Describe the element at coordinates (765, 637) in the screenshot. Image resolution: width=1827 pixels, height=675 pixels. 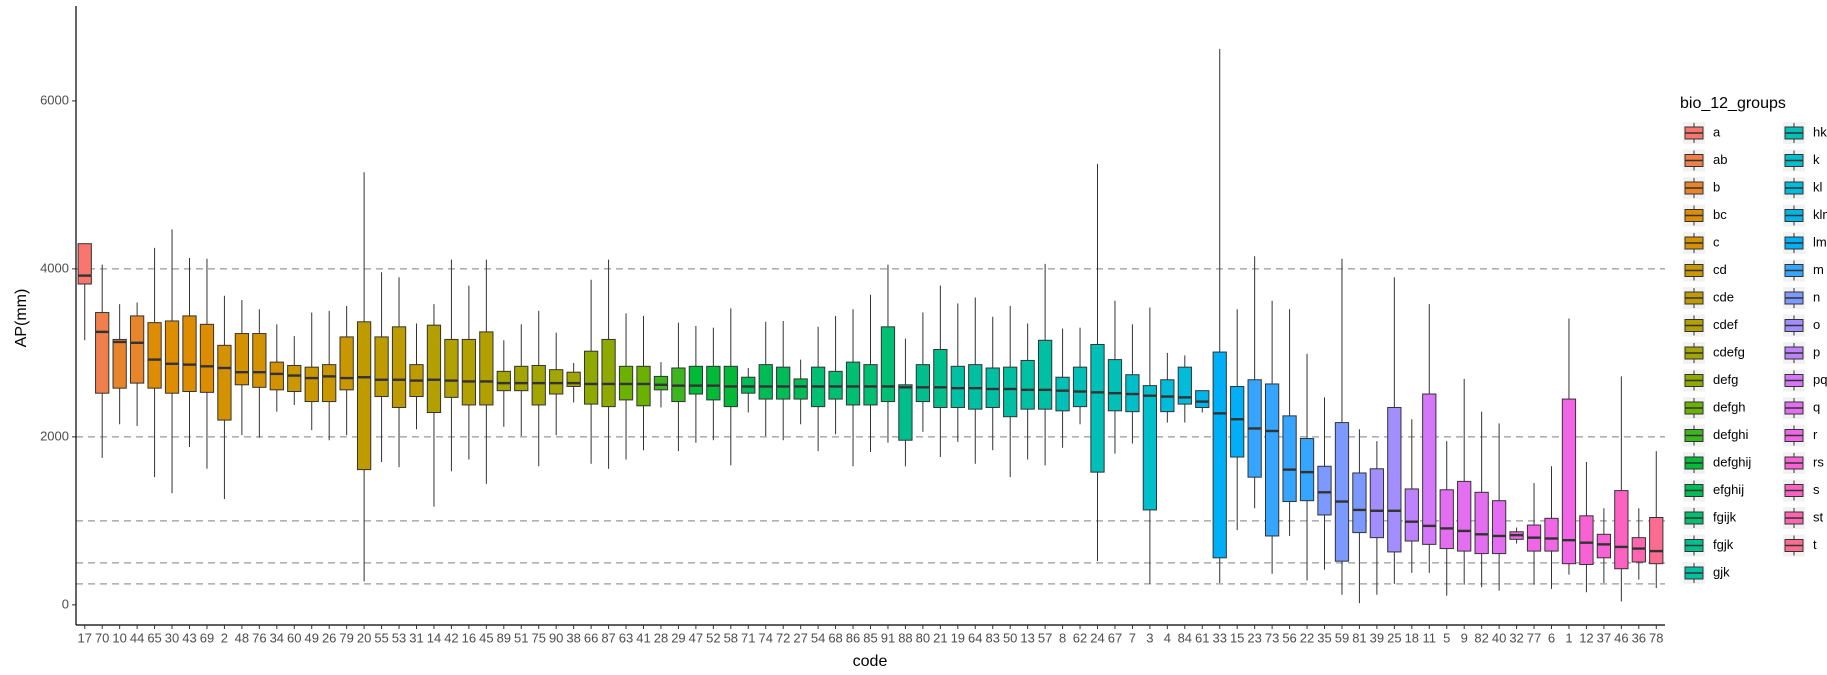
I see `x-tick-label: 74` at that location.